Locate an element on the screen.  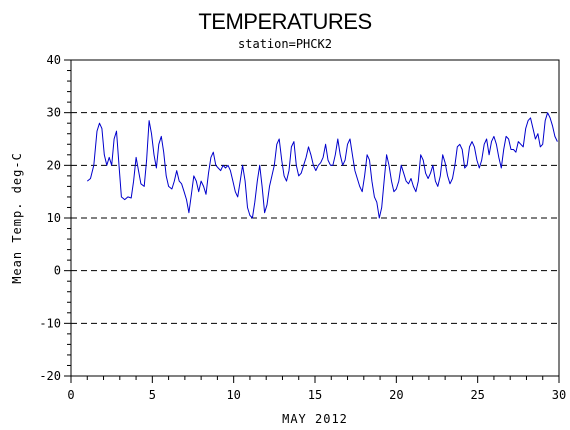
y-tick-label: 40 is located at coordinates (54, 60).